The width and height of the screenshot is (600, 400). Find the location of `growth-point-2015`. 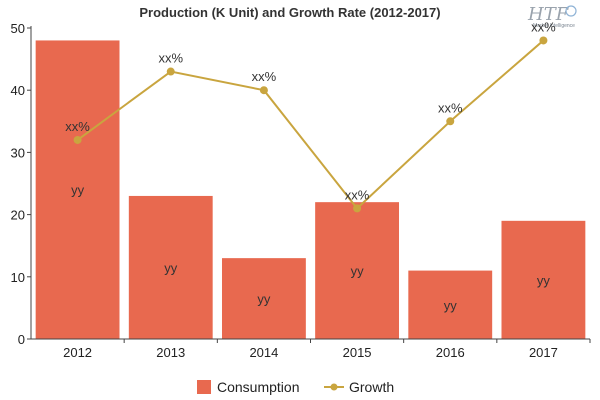

growth-point-2015 is located at coordinates (357, 208).